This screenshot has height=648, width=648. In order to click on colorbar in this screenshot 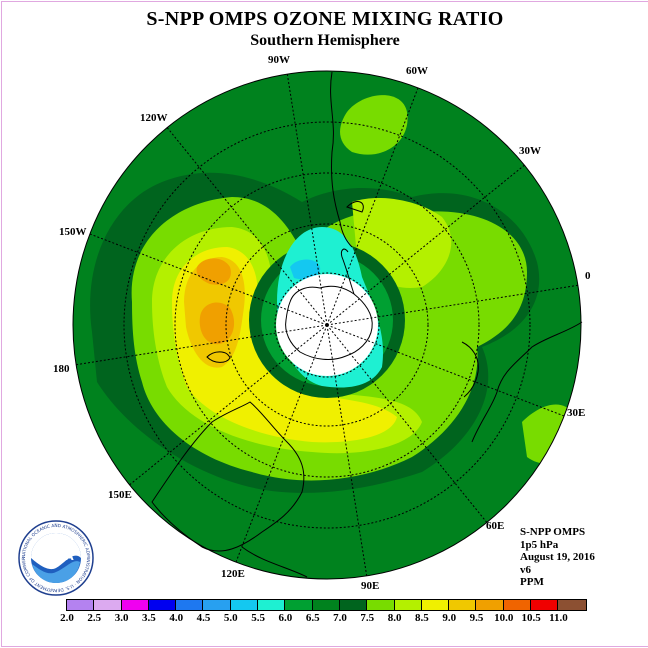, I will do `click(326, 605)`.